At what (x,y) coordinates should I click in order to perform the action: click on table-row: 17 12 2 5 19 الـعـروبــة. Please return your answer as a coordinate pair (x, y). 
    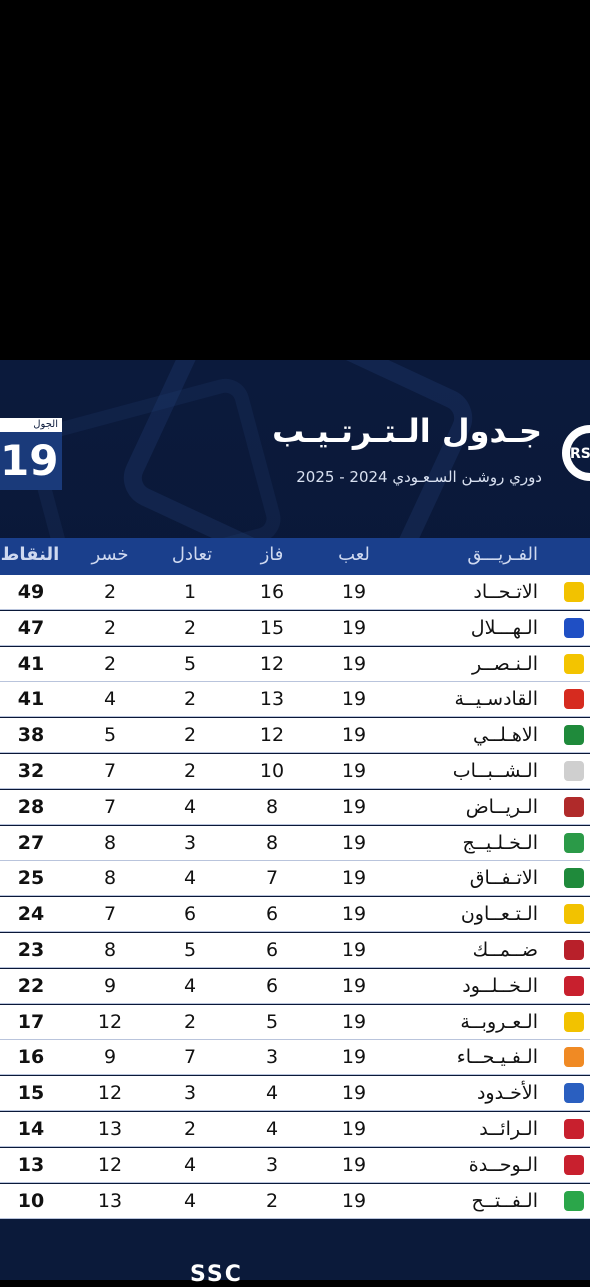
    Looking at the image, I should click on (295, 1022).